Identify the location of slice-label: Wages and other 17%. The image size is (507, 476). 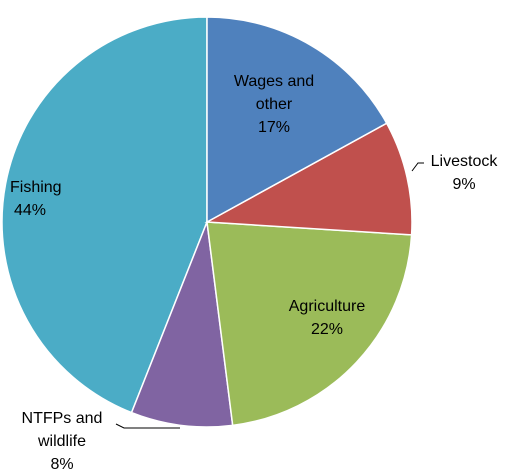
(274, 104).